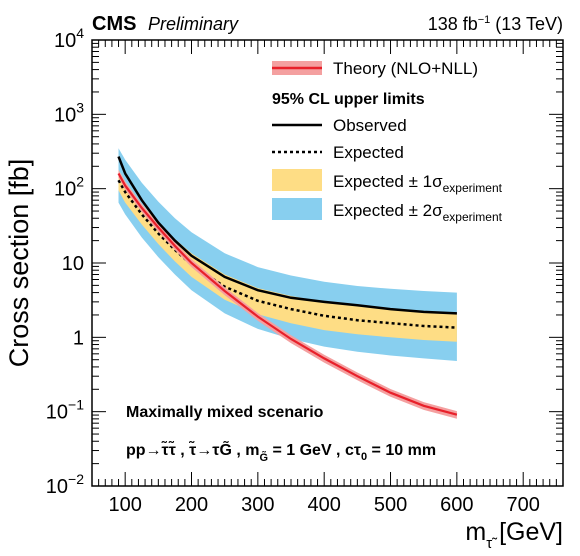 The width and height of the screenshot is (580, 556). Describe the element at coordinates (124, 505) in the screenshot. I see `x-tick-label: 100` at that location.